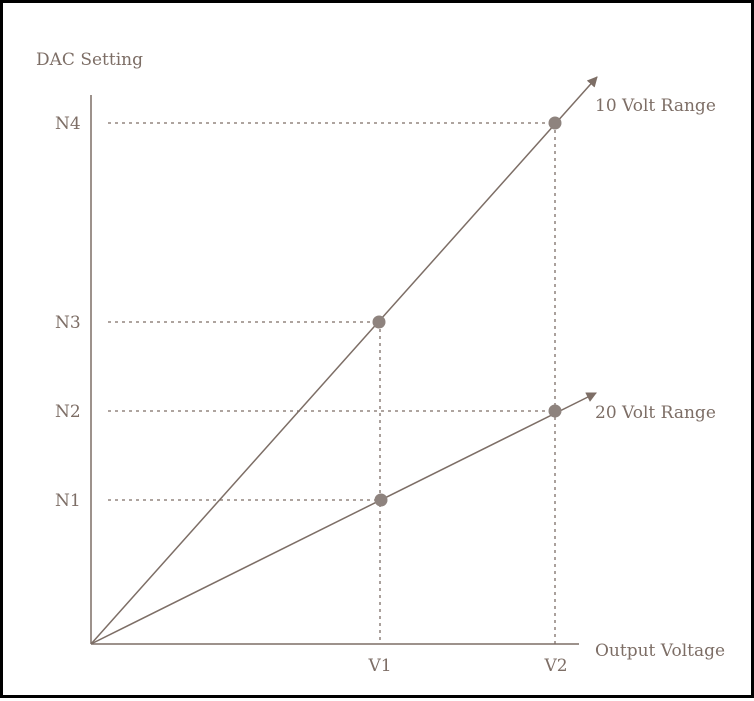 The height and width of the screenshot is (701, 754). Describe the element at coordinates (379, 666) in the screenshot. I see `x-tick-v1: V1` at that location.